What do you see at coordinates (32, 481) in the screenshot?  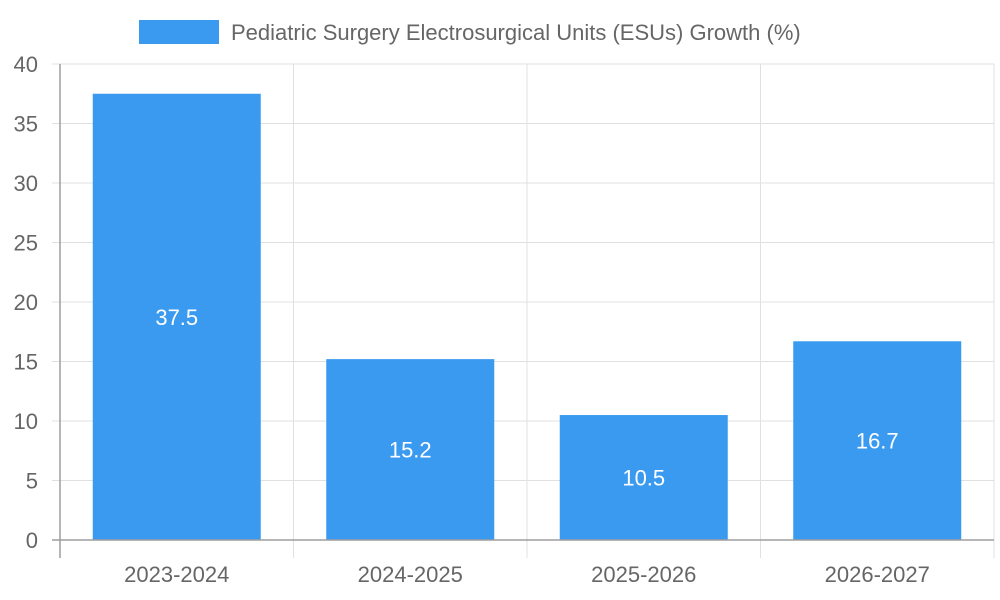 I see `y-tick-label: 5` at bounding box center [32, 481].